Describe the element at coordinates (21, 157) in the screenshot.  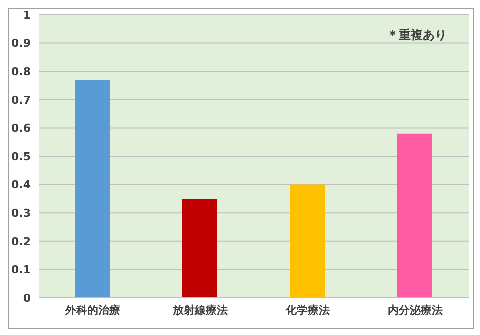
I see `y-tick-label: 0.5` at that location.